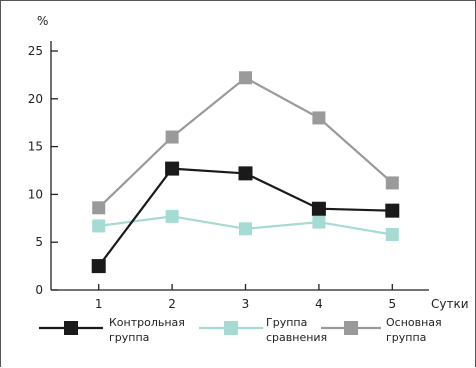 This screenshot has height=368, width=476. What do you see at coordinates (43, 169) in the screenshot?
I see `y-axis: 0 5 10 15 20 25` at bounding box center [43, 169].